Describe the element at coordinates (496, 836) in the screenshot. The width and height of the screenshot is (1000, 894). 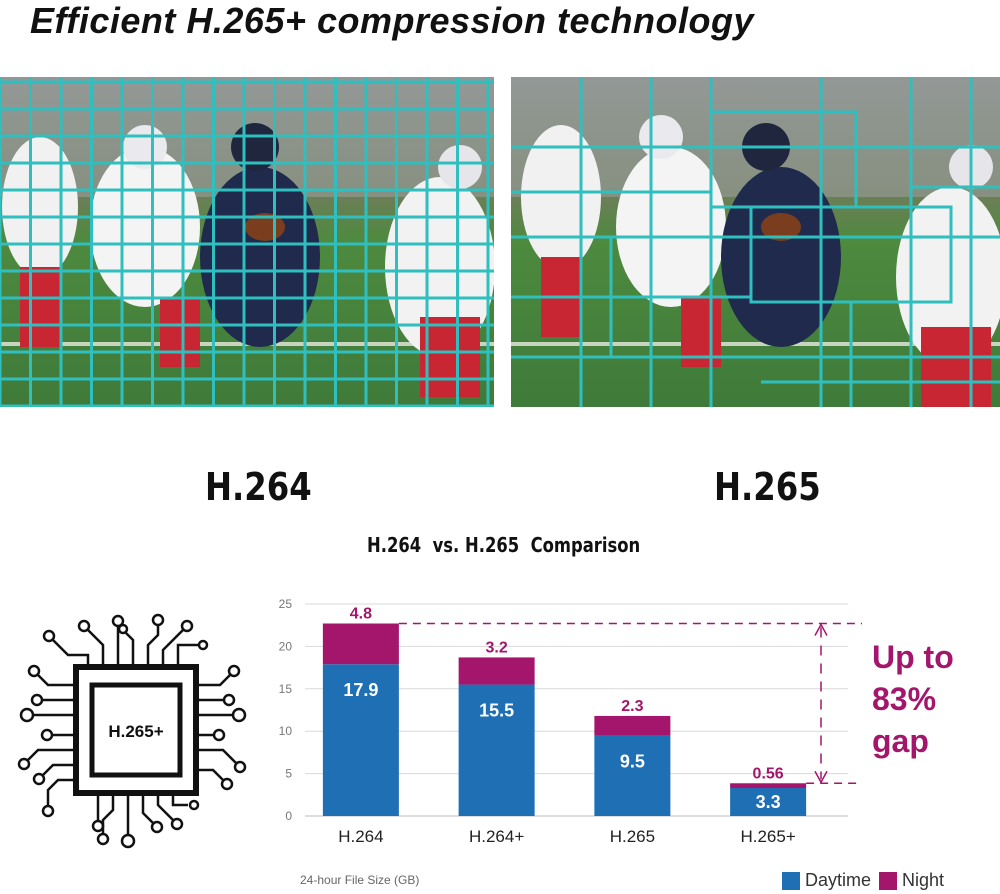
I see `x-category-label: H.264+` at that location.